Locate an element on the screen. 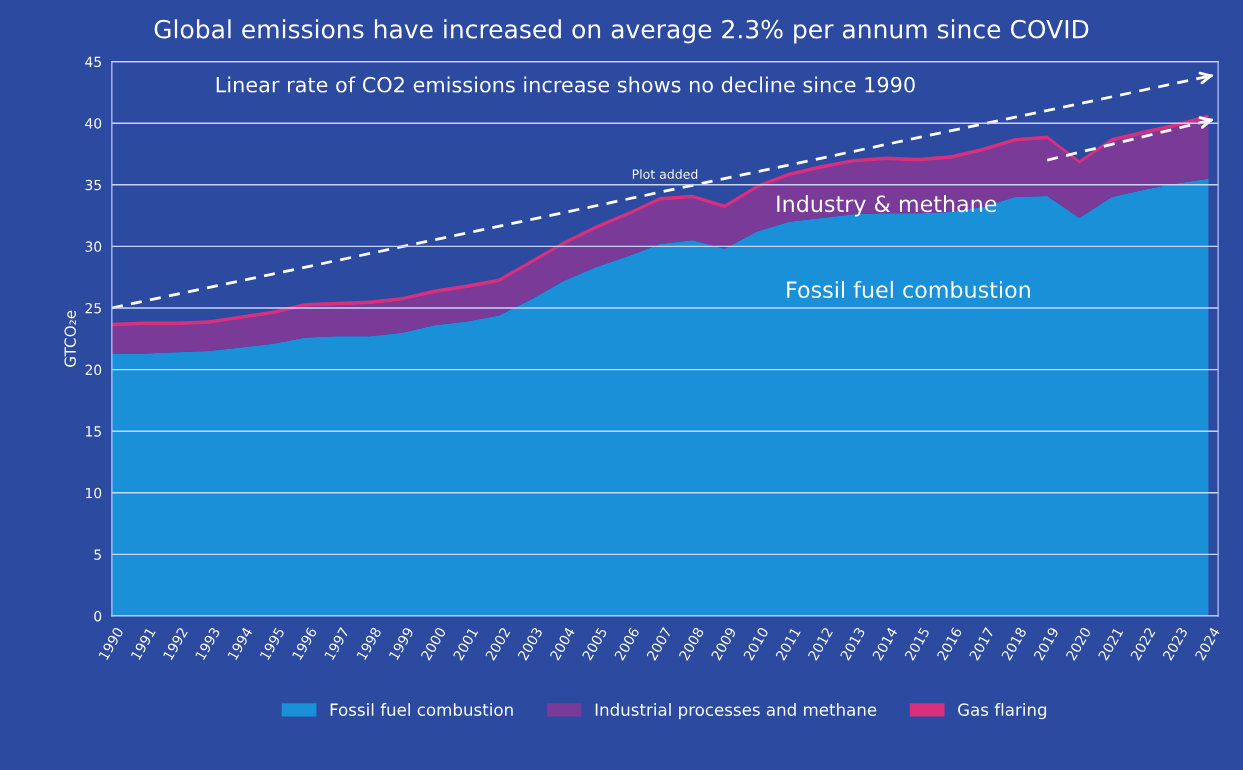 This screenshot has width=1243, height=770. legend-label: Industrial processes and methane is located at coordinates (736, 711).